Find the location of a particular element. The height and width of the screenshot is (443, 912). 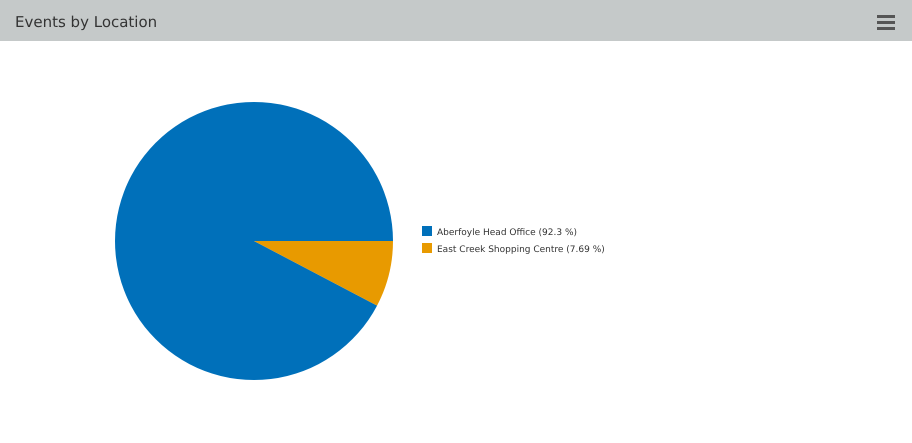

pie-slice is located at coordinates (323, 273).